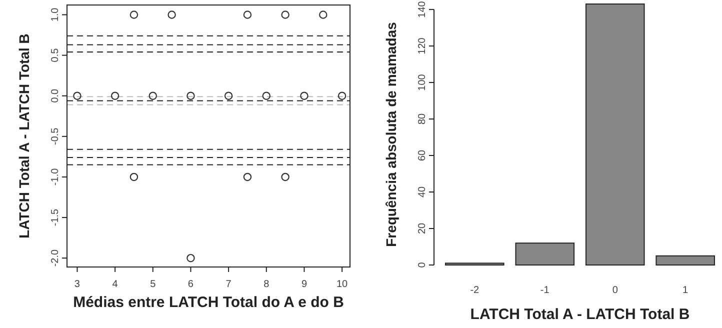 The width and height of the screenshot is (722, 328). I want to click on x-tick-label: 0, so click(615, 290).